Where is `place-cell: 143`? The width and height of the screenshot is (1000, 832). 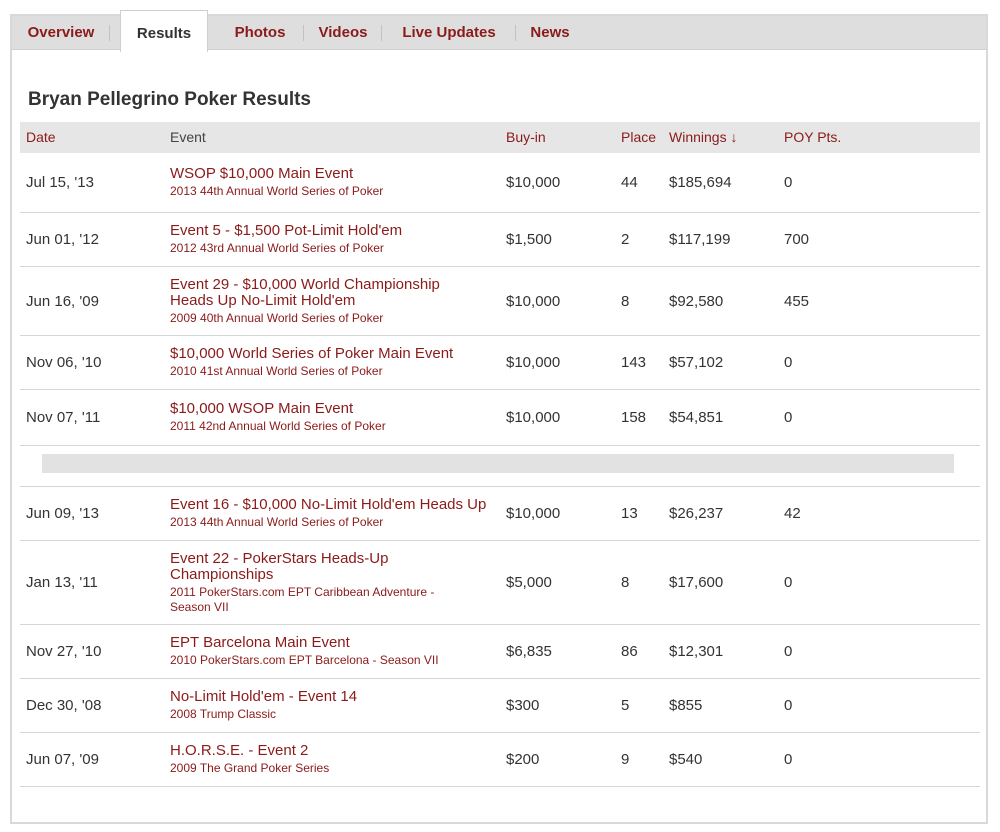
place-cell: 143 is located at coordinates (634, 362).